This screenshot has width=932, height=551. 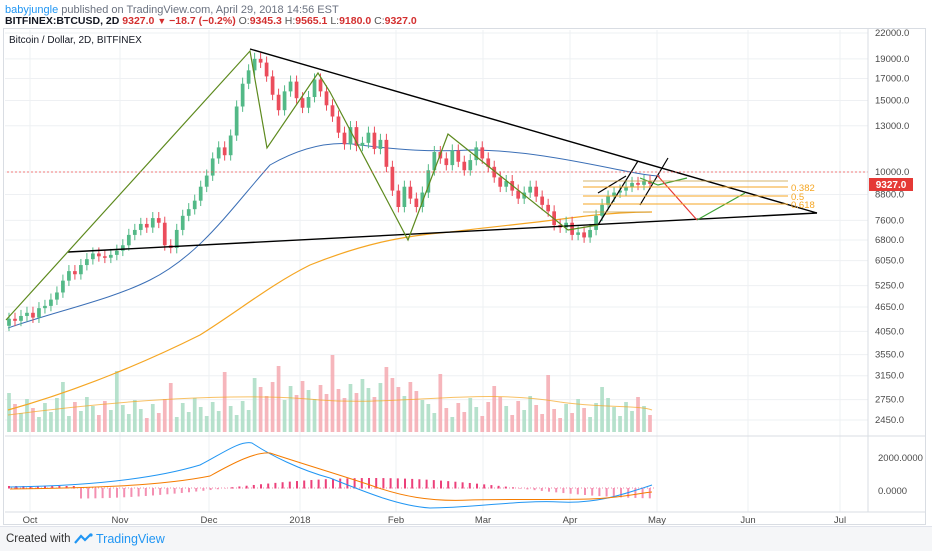 What do you see at coordinates (162, 21) in the screenshot?
I see `down-arrow-icon: ▼` at bounding box center [162, 21].